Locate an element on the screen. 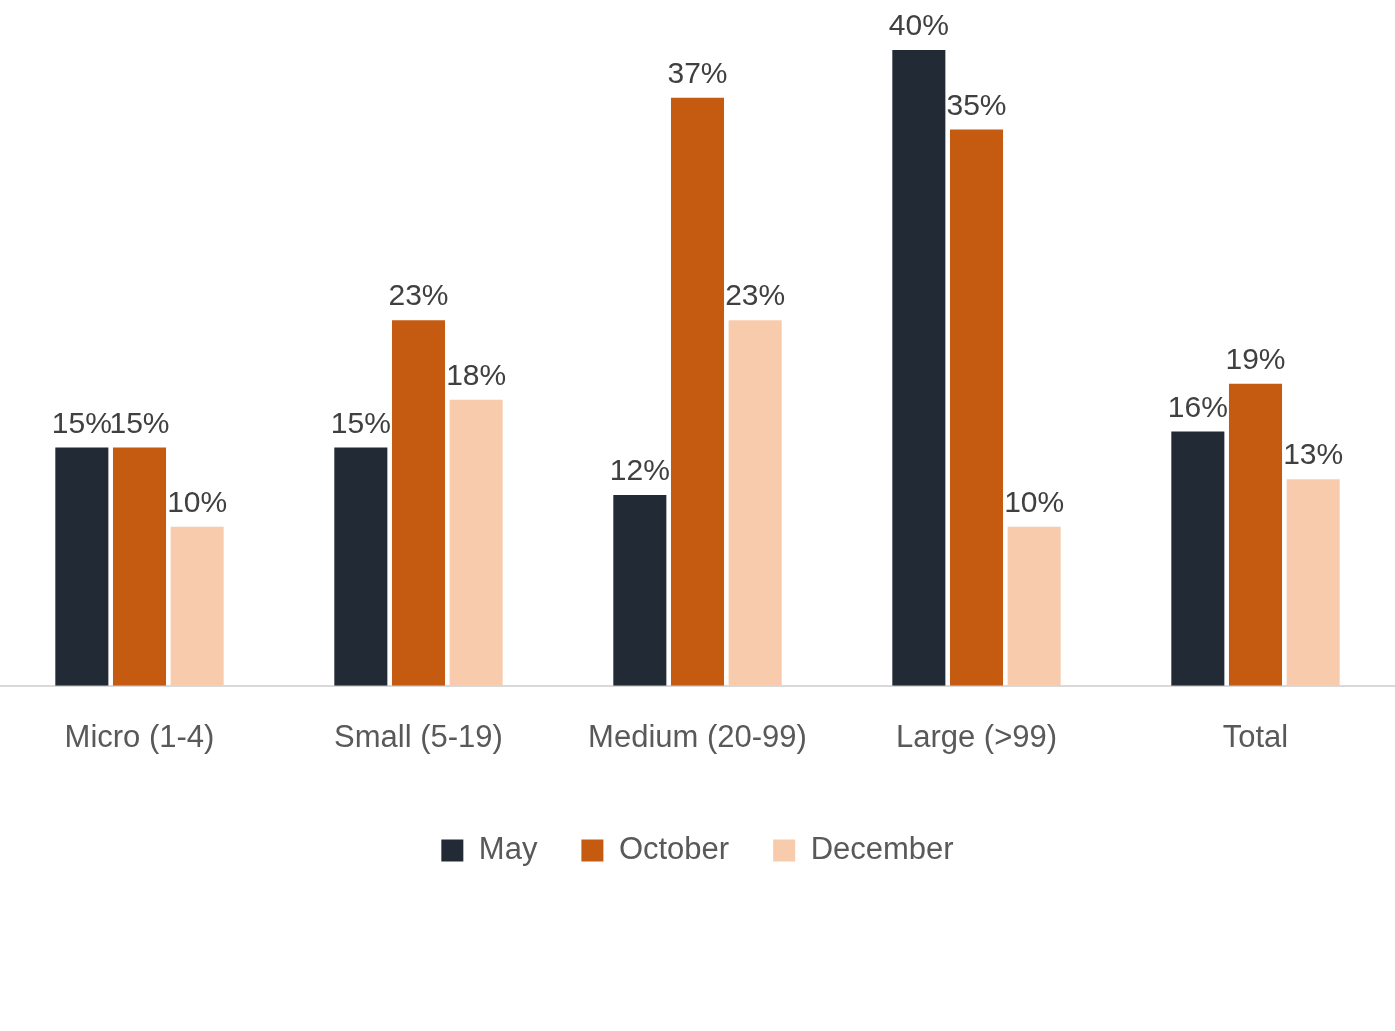  x-tick-label: Medium (20-99) is located at coordinates (697, 736).